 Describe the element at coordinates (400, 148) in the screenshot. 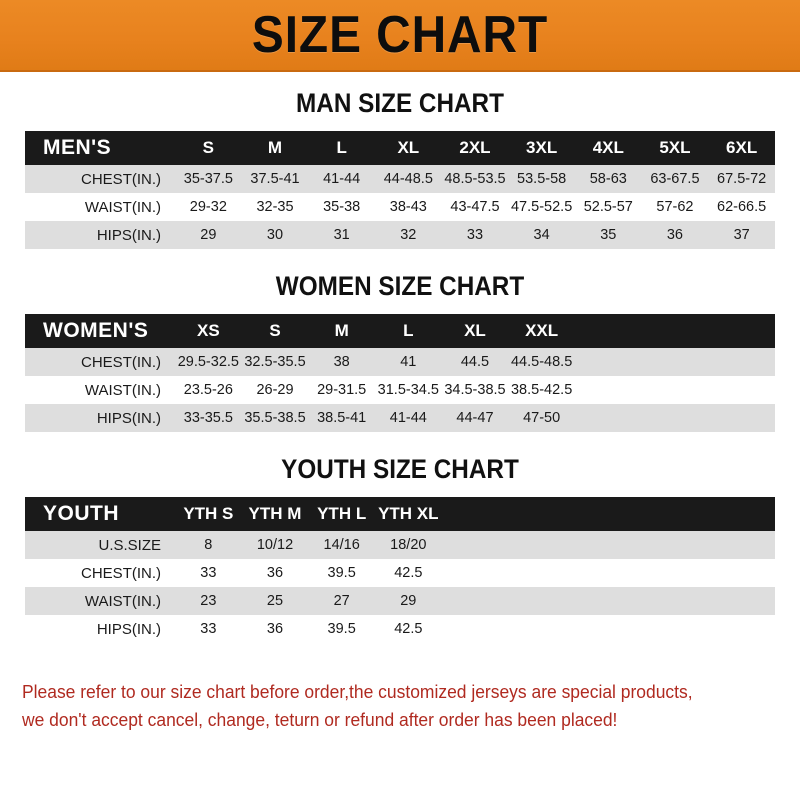

I see `table-header-row: MEN'S S M L XL 2XL 3XL 4XL 5XL 6XL` at that location.